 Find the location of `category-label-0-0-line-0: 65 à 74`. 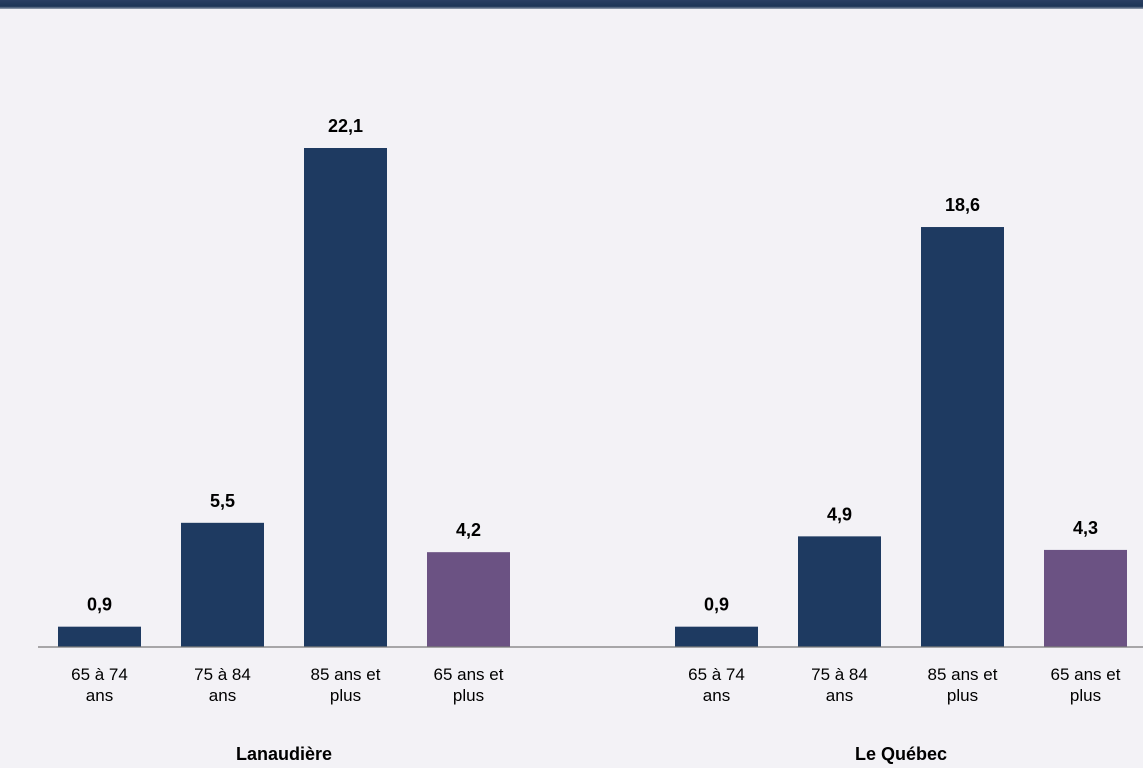

category-label-0-0-line-0: 65 à 74 is located at coordinates (99, 674).